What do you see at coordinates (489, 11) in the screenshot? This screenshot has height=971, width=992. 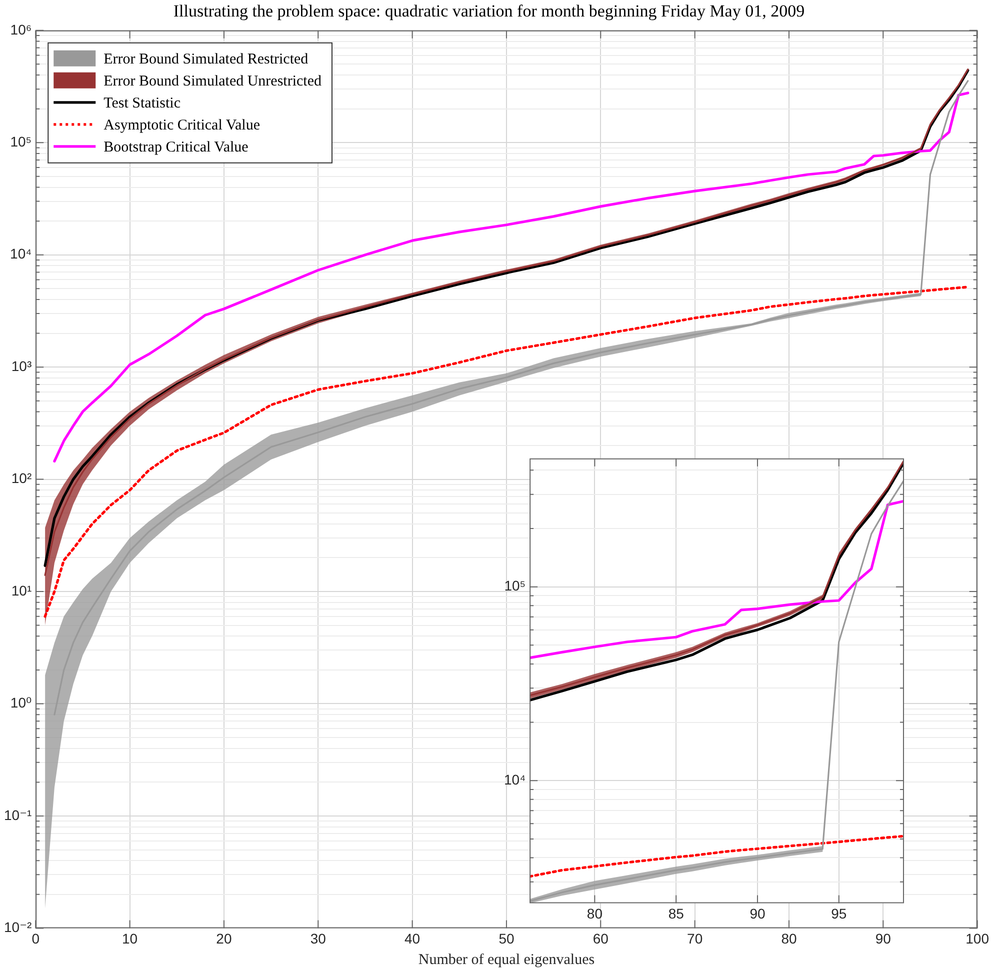 I see `chart-title: Illustrating the problem space: quadratic variation for month beginning Friday May 01, 2009` at bounding box center [489, 11].